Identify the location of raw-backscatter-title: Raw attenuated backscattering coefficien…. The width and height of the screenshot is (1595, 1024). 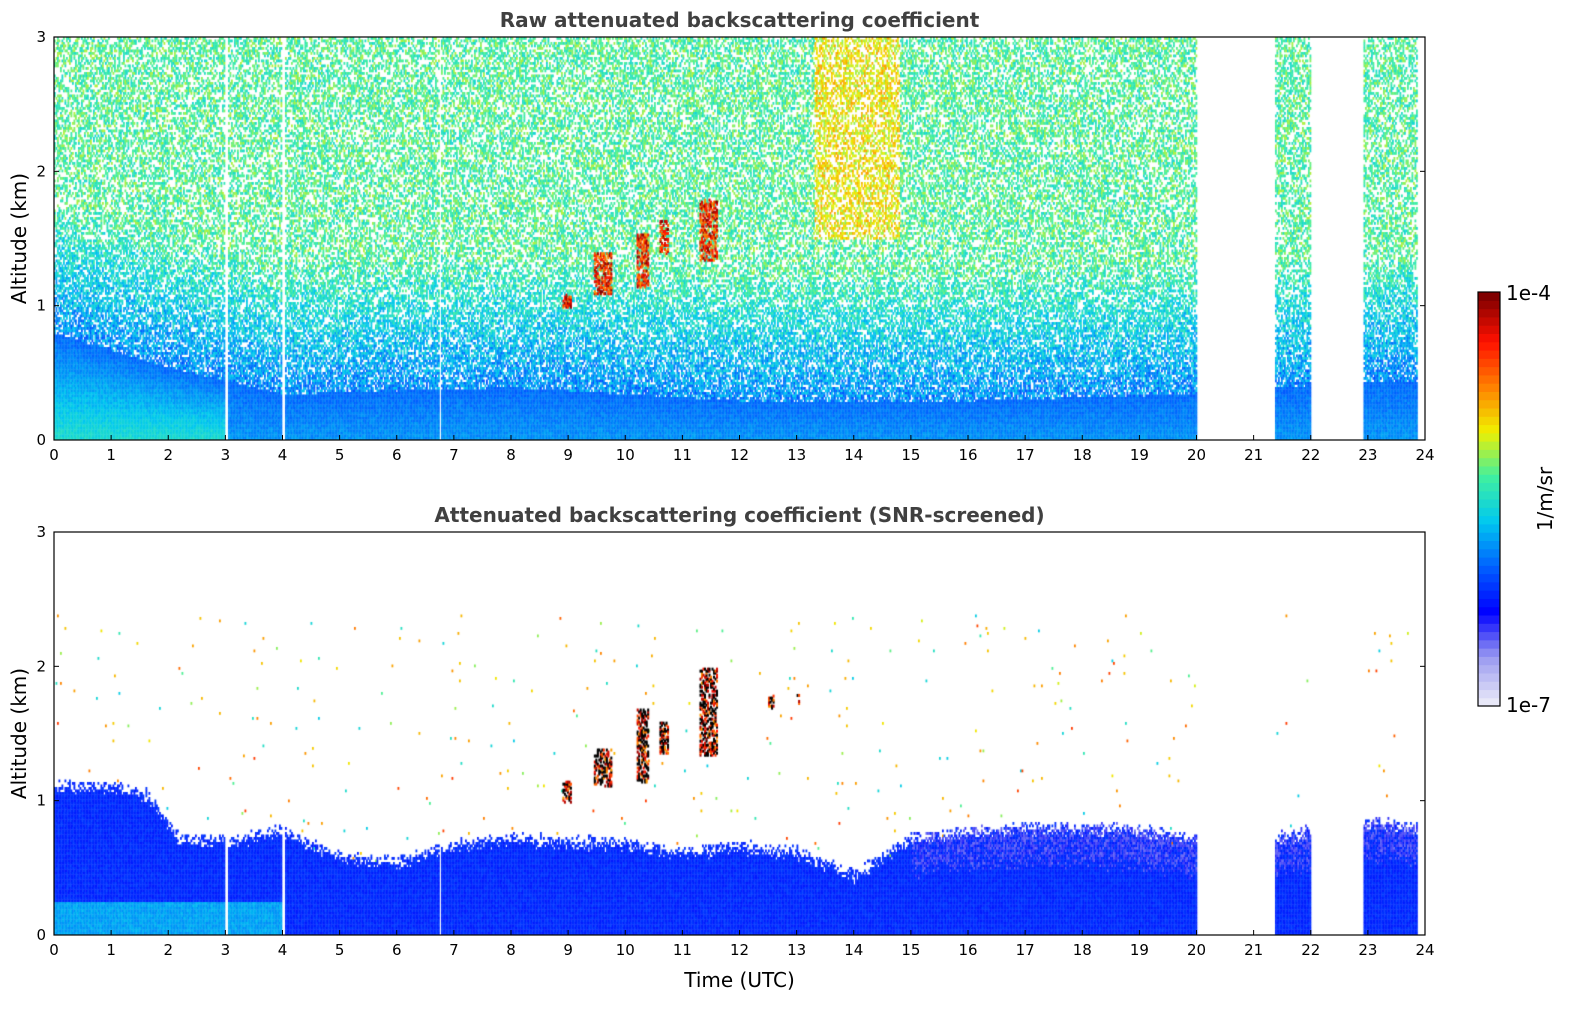
(740, 20).